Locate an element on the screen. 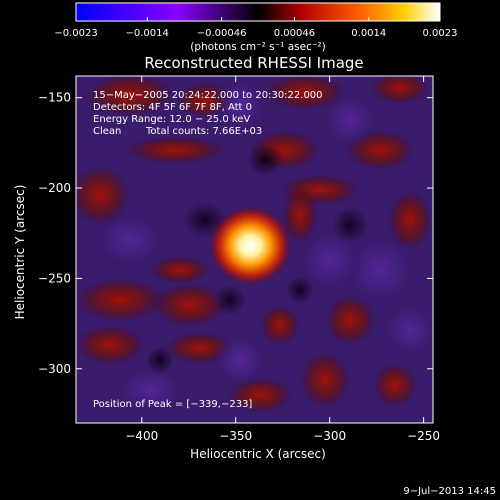 This screenshot has height=500, width=500. y-tick-label: −300 is located at coordinates (54, 369).